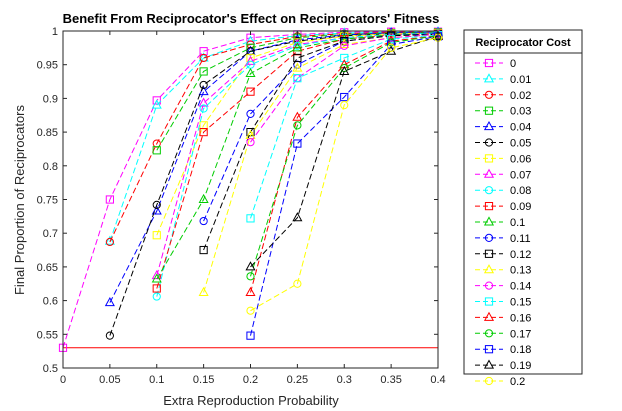 Image resolution: width=622 pixels, height=411 pixels. I want to click on legend-item: 0.04, so click(503, 127).